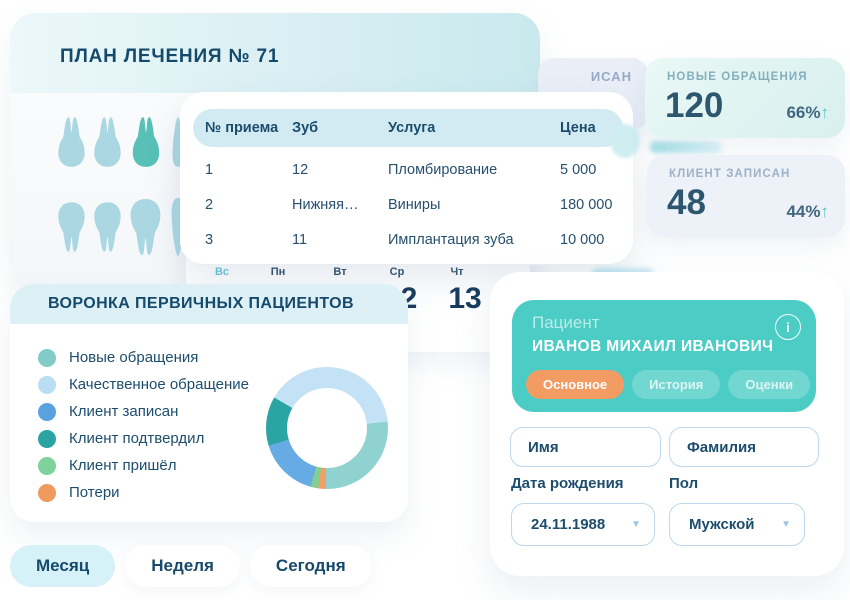  What do you see at coordinates (653, 346) in the screenshot?
I see `patient-name: ИВАНОВ МИХАИЛ ИВАНОВИЧ` at bounding box center [653, 346].